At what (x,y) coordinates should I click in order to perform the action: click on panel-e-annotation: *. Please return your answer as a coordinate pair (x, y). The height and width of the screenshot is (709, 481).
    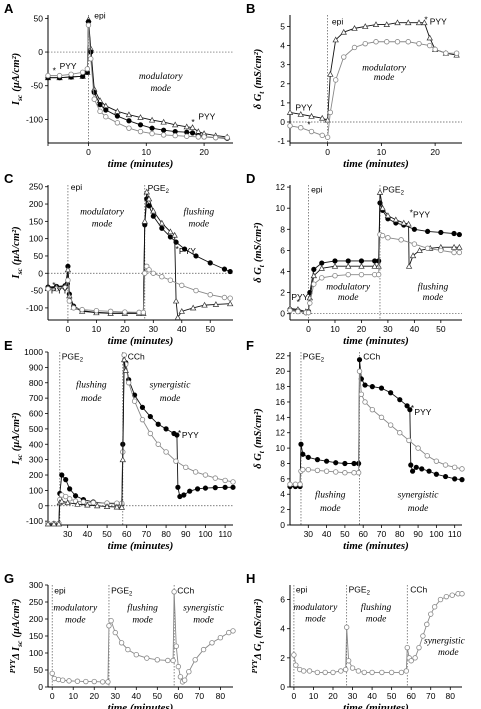
    Looking at the image, I should click on (180, 433).